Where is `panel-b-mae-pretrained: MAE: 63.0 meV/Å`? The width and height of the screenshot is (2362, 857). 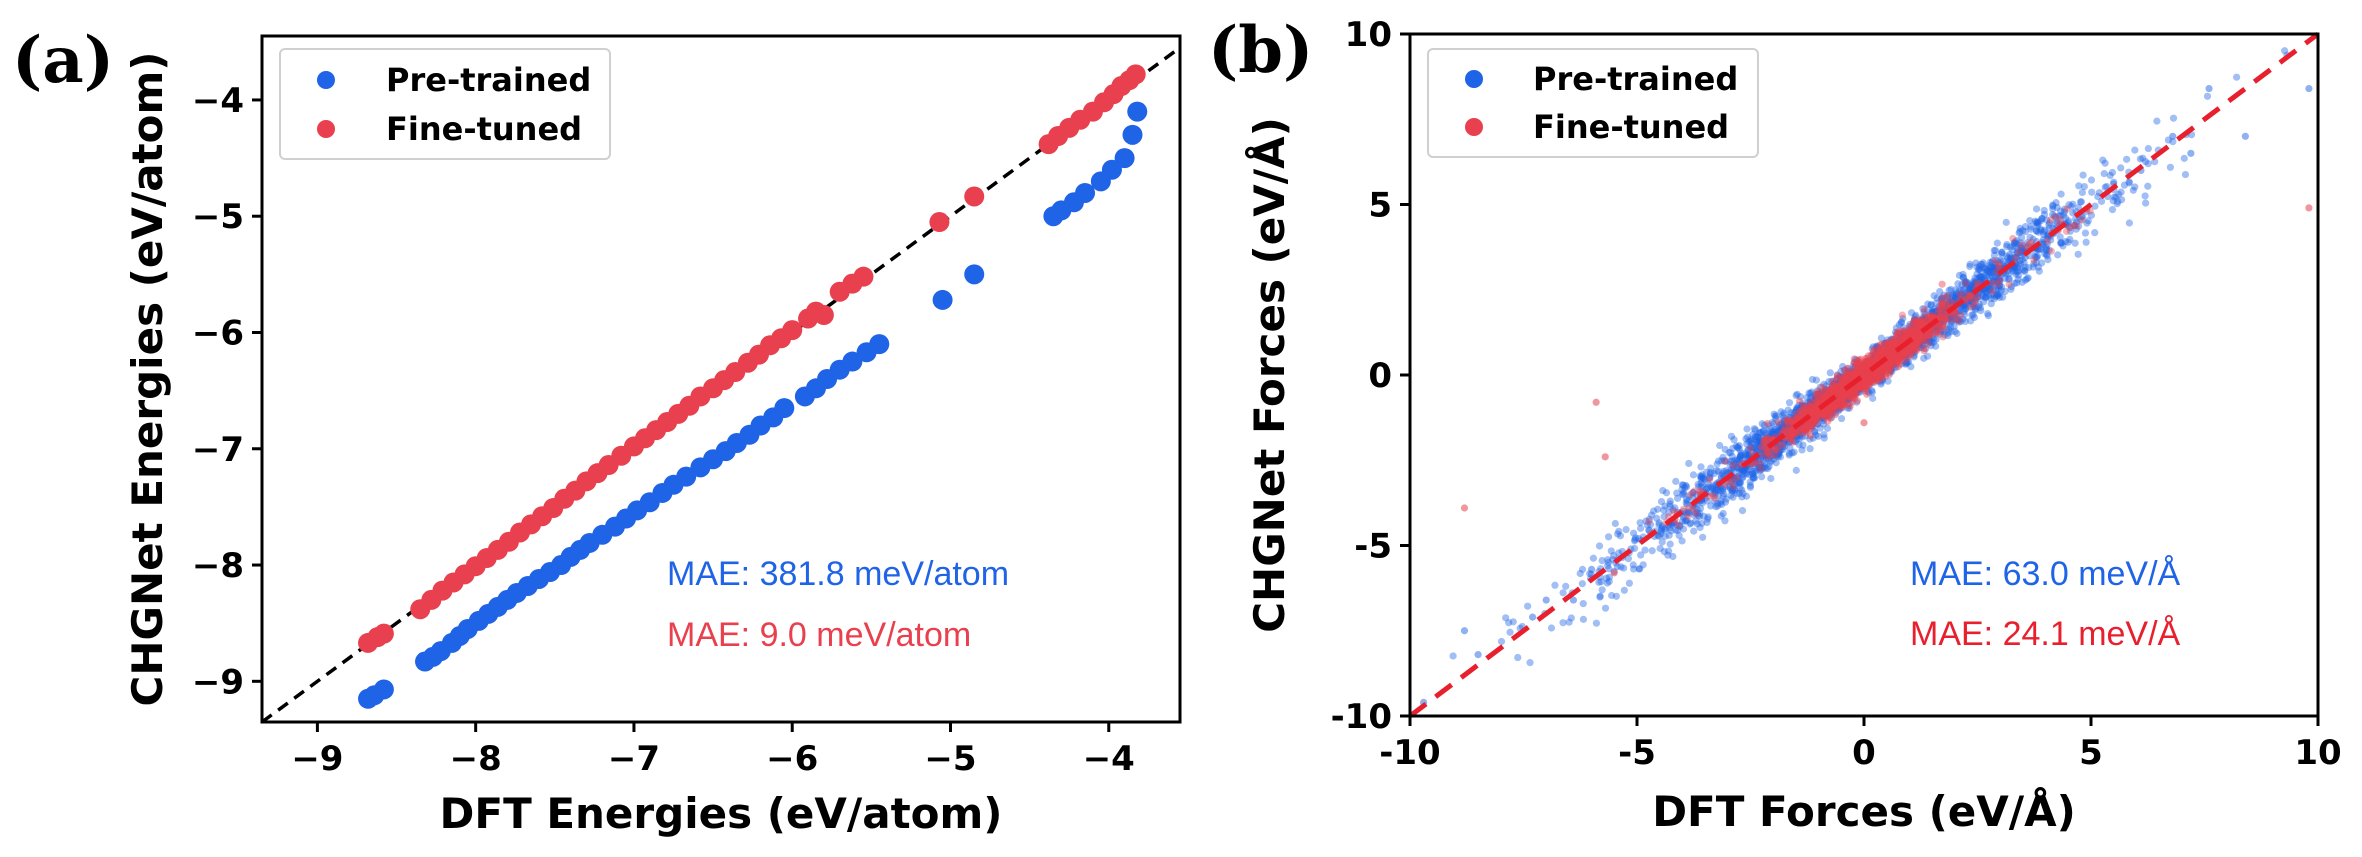 panel-b-mae-pretrained: MAE: 63.0 meV/Å is located at coordinates (2045, 574).